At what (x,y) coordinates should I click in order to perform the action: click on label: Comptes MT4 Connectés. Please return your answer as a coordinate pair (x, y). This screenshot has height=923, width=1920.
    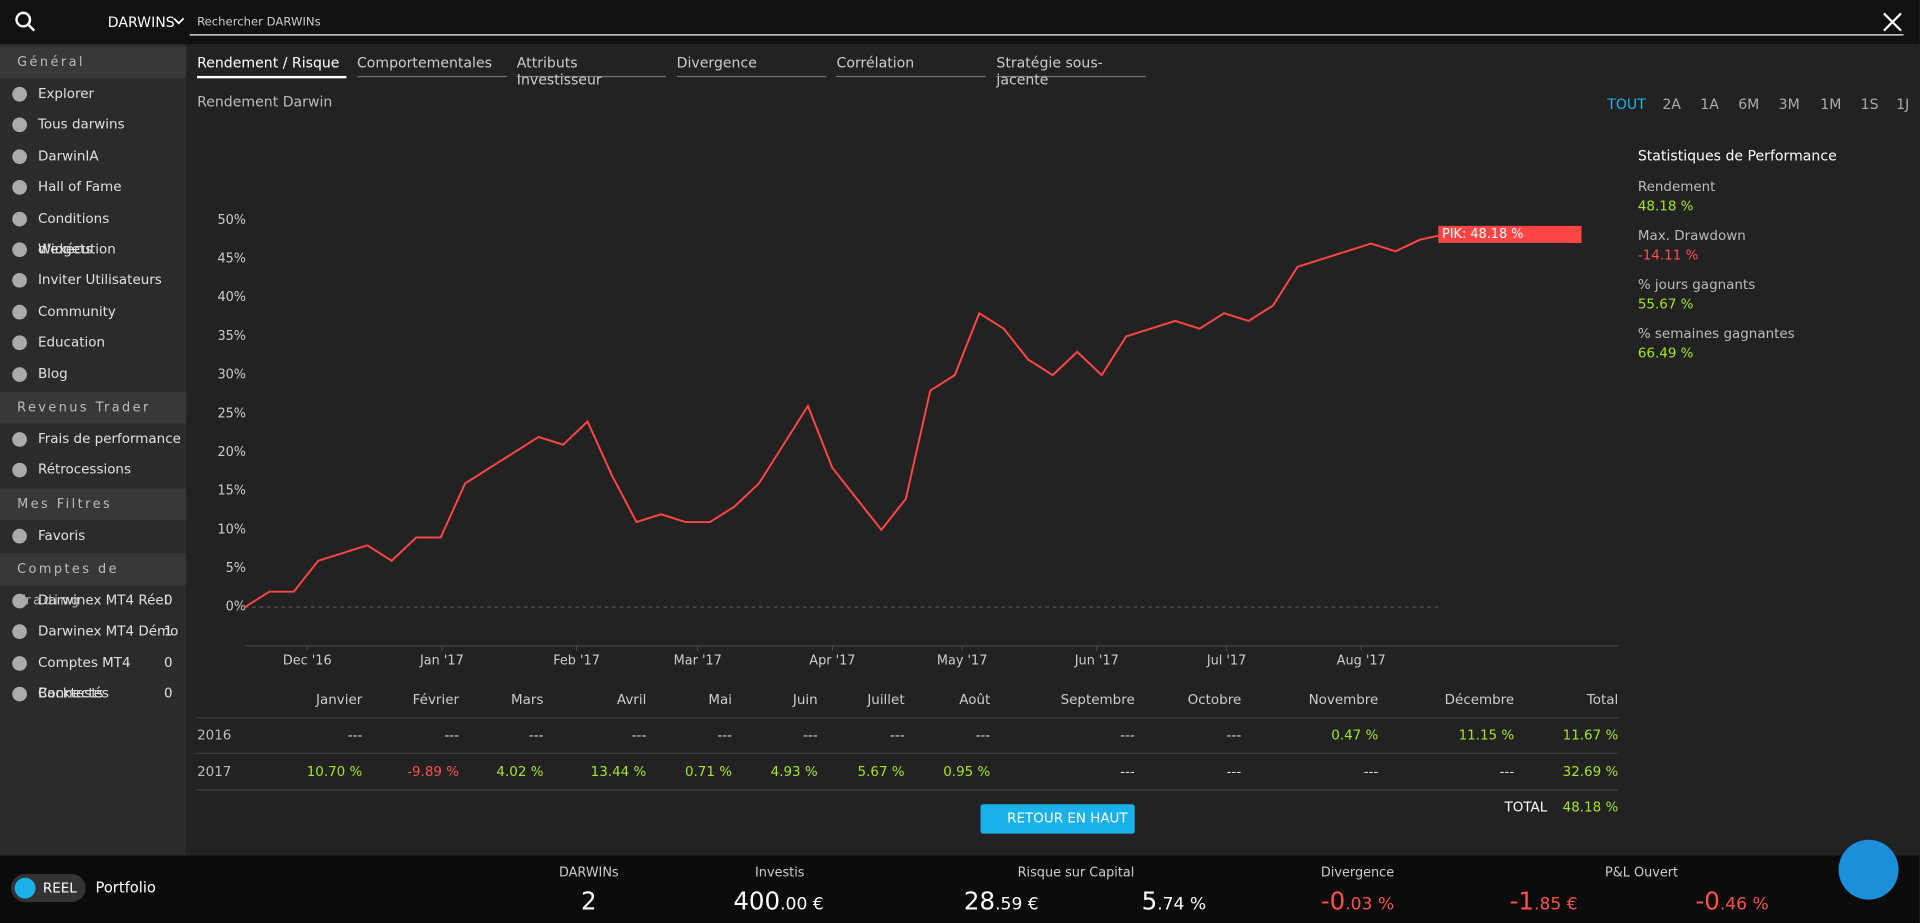
    Looking at the image, I should click on (84, 678).